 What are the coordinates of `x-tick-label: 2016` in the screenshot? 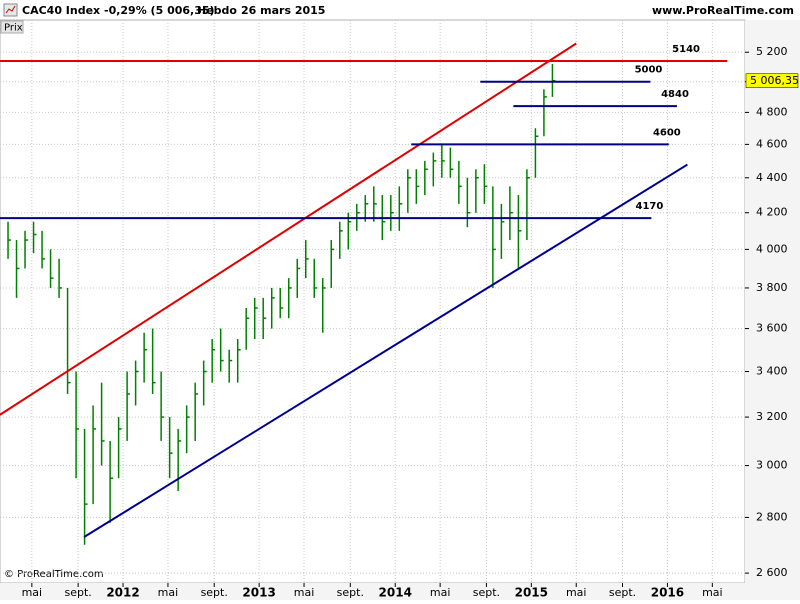 It's located at (667, 593).